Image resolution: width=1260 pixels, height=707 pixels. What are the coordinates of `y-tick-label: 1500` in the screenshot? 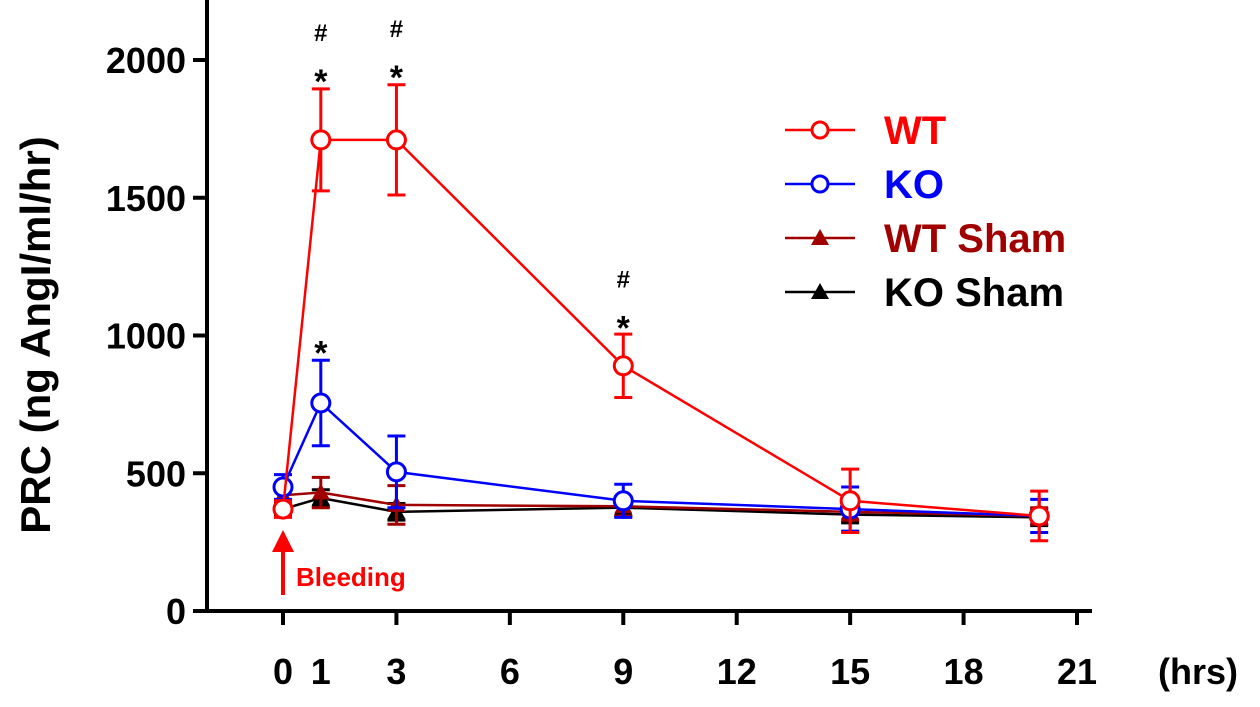 It's located at (146, 198).